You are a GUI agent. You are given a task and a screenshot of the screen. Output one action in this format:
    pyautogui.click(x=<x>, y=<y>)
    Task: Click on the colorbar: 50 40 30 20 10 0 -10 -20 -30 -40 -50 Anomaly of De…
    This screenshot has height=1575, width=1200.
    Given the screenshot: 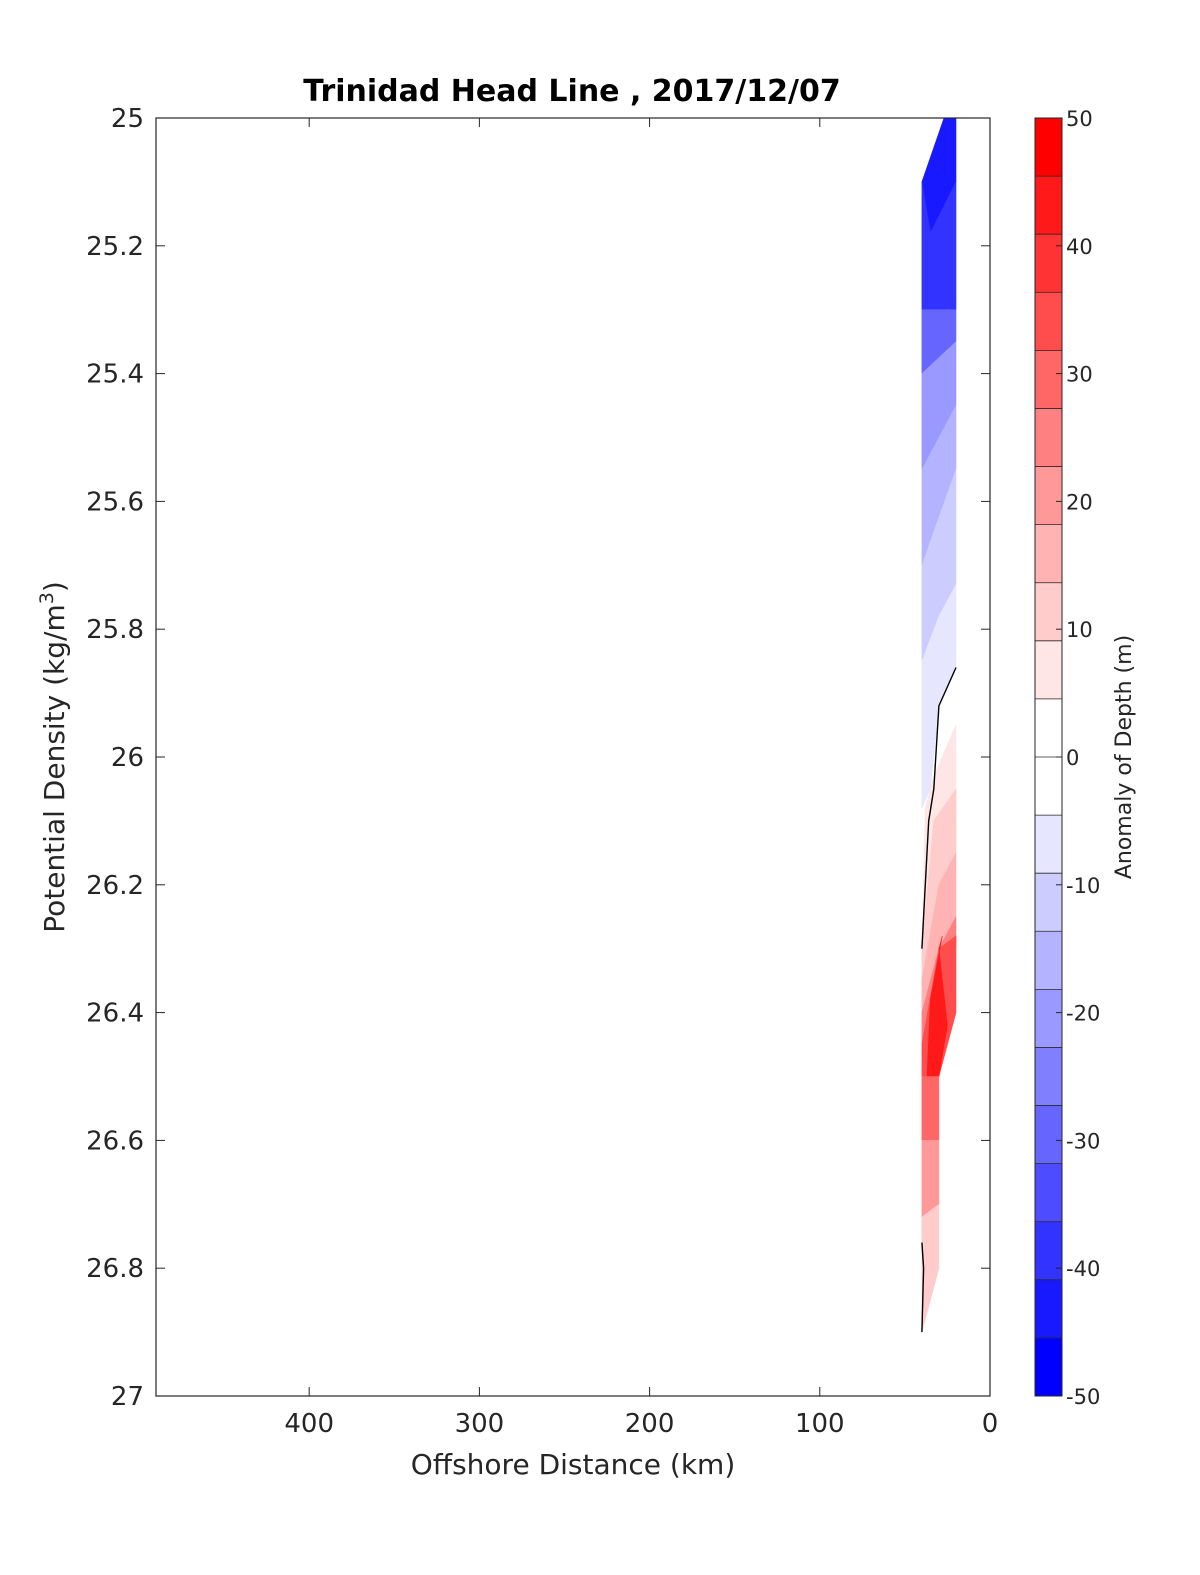 What is the action you would take?
    pyautogui.click(x=1085, y=758)
    